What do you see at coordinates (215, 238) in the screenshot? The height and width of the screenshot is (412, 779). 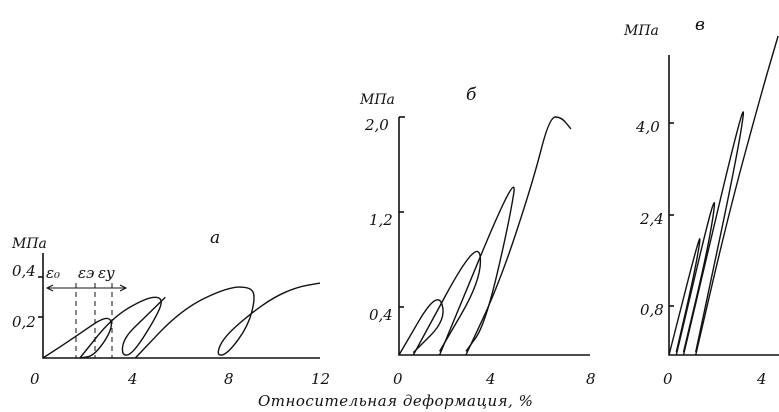 I see `panel-a-label: а` at bounding box center [215, 238].